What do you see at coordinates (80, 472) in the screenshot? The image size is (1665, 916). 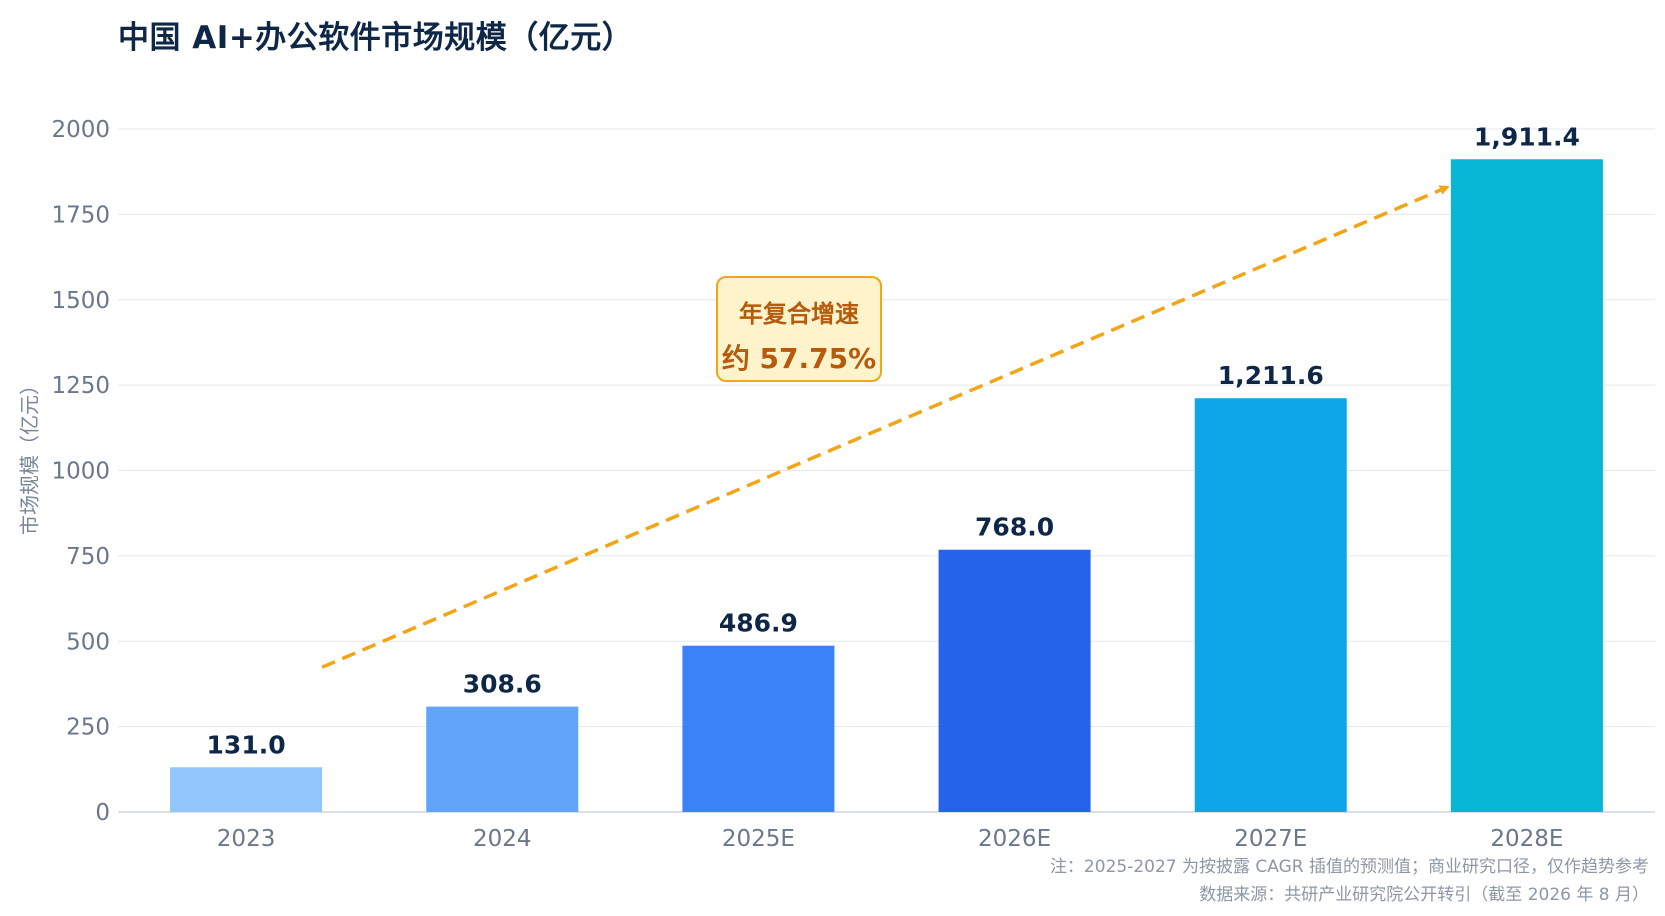 I see `y-tick-label: 1000` at bounding box center [80, 472].